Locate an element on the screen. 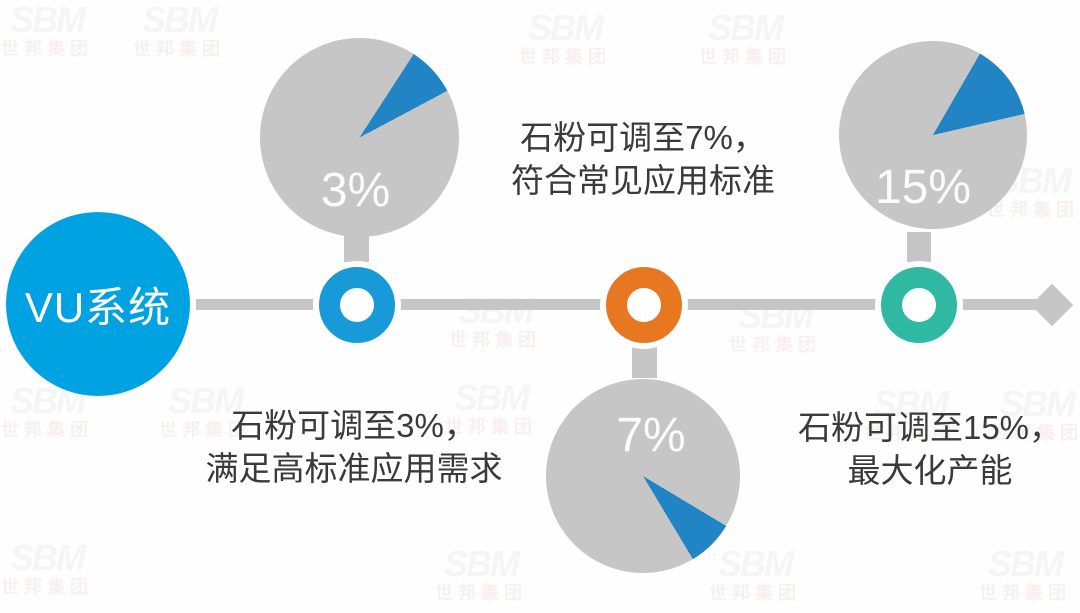 The image size is (1080, 613). start-node-label: VU系统 is located at coordinates (98, 307).